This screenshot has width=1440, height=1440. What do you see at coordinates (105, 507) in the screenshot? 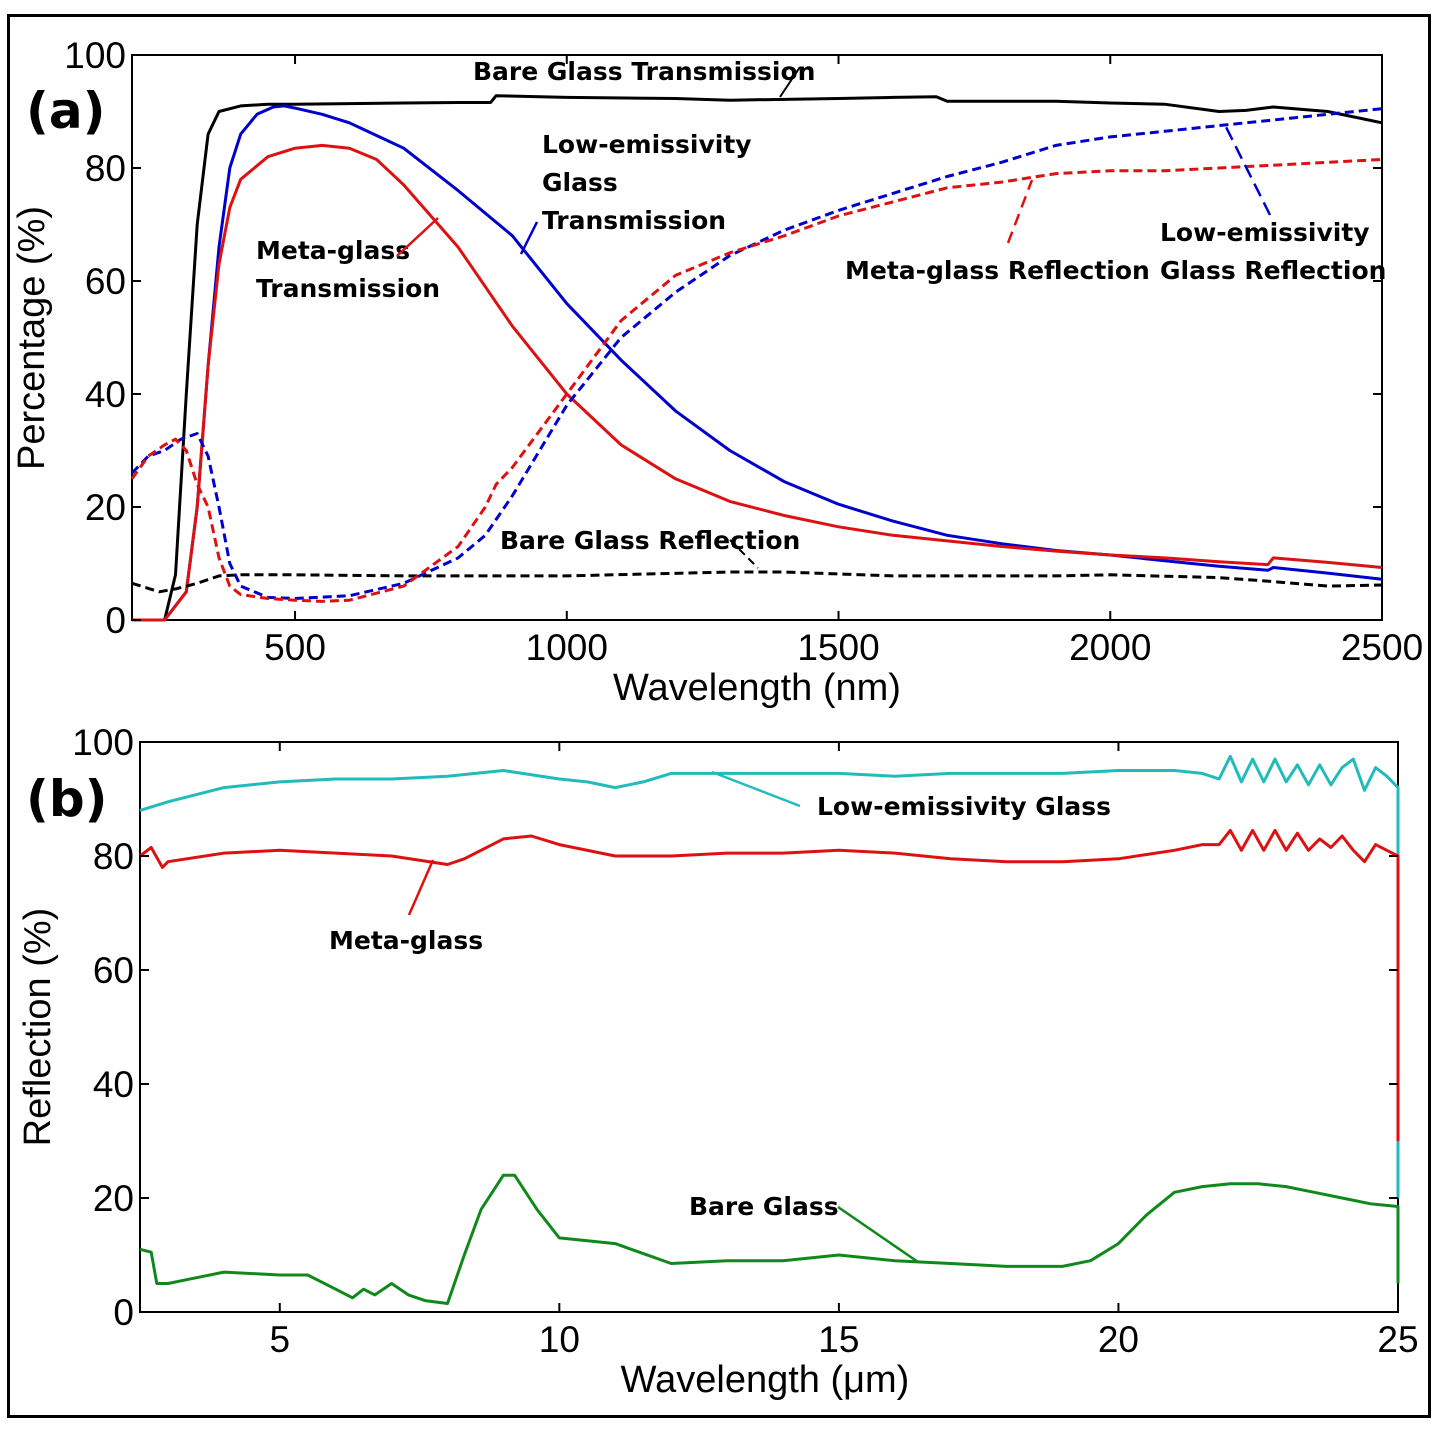
I see `panel-a-y-tick-label: 20` at bounding box center [105, 507].